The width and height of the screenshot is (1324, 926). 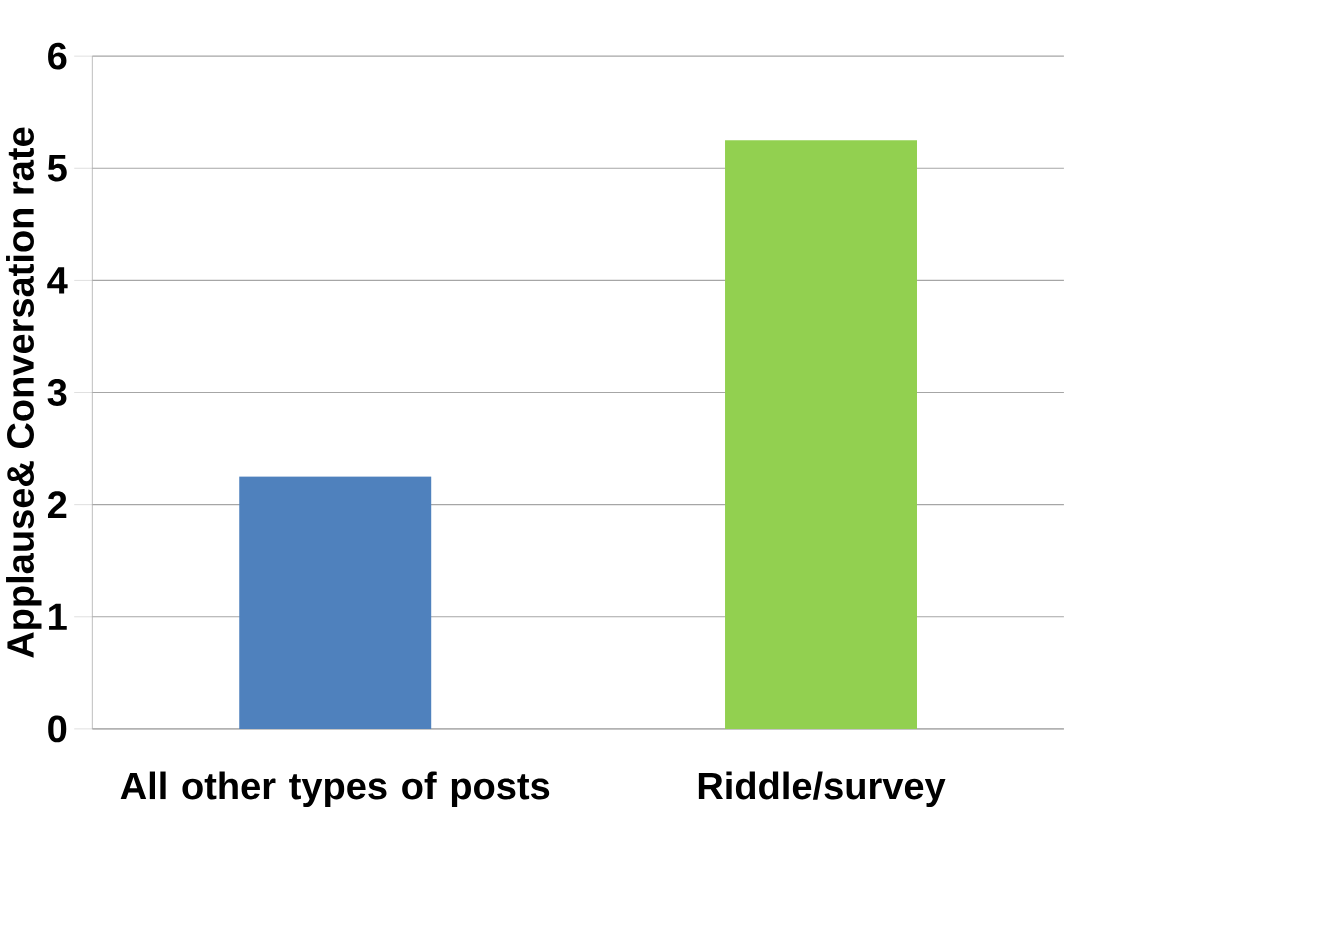 What do you see at coordinates (57, 56) in the screenshot?
I see `y-tick-label: 6` at bounding box center [57, 56].